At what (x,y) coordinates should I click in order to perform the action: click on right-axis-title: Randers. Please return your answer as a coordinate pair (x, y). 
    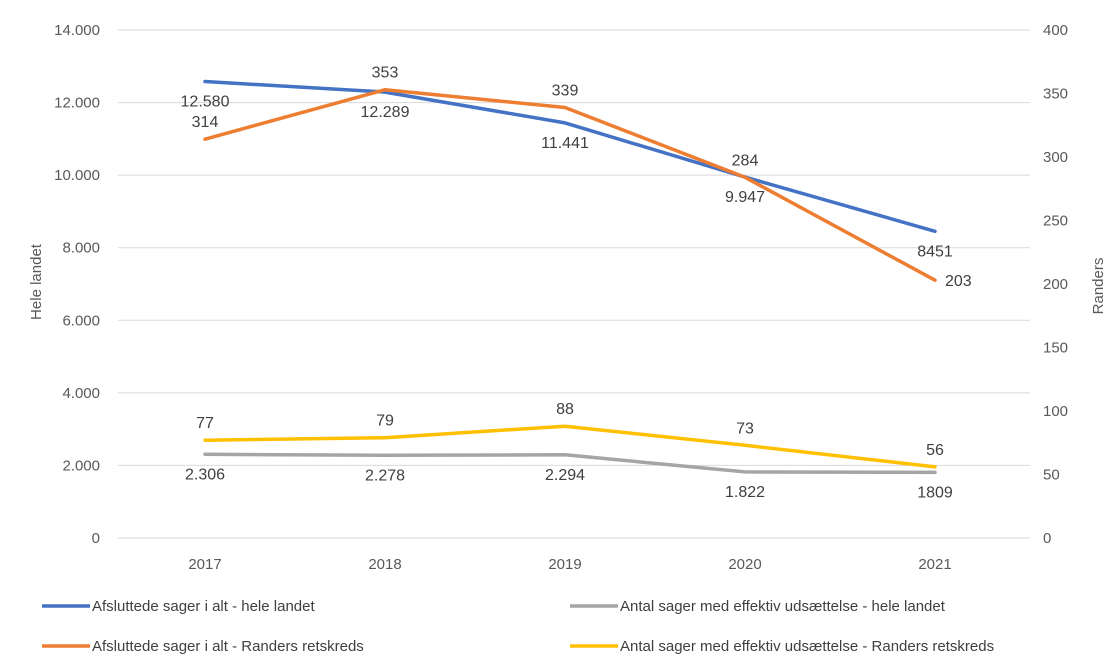
    Looking at the image, I should click on (1098, 286).